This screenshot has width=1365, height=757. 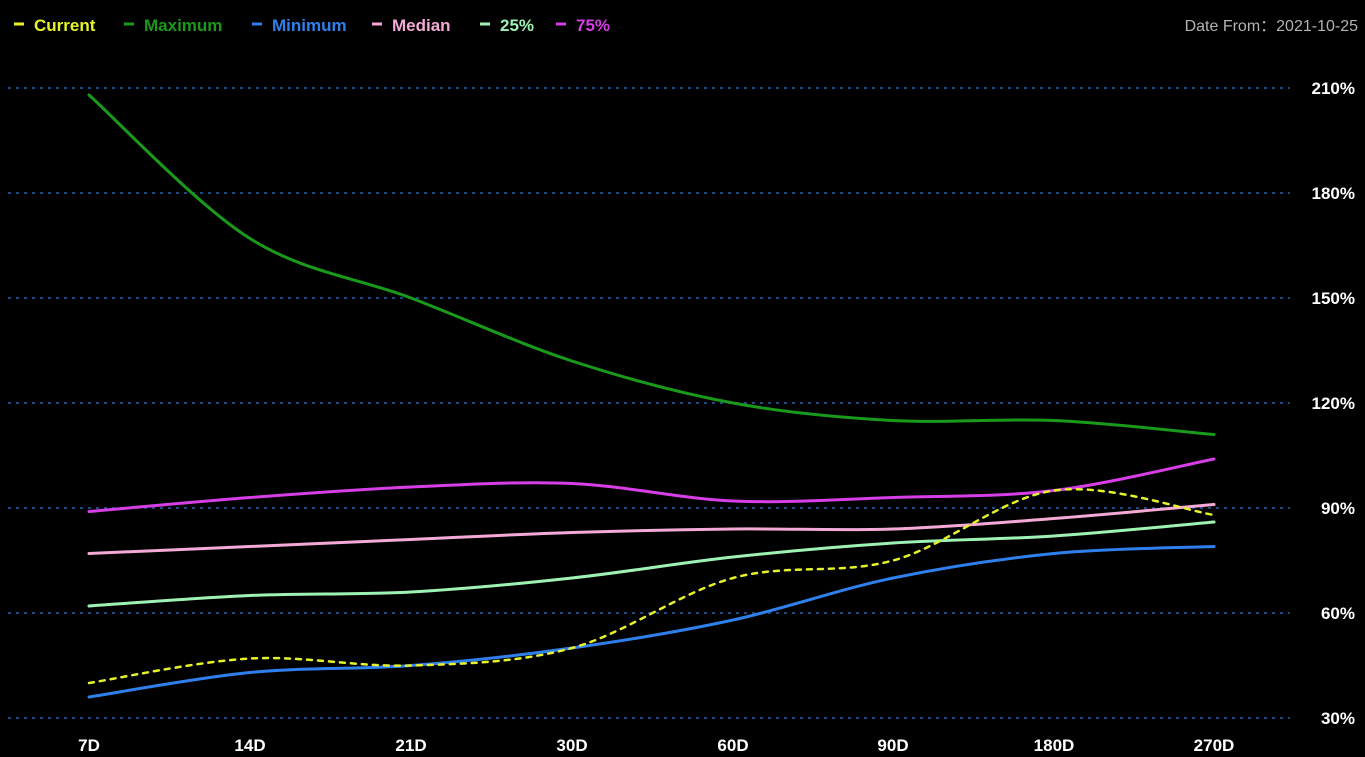 What do you see at coordinates (732, 745) in the screenshot?
I see `x-tick-label: 60D` at bounding box center [732, 745].